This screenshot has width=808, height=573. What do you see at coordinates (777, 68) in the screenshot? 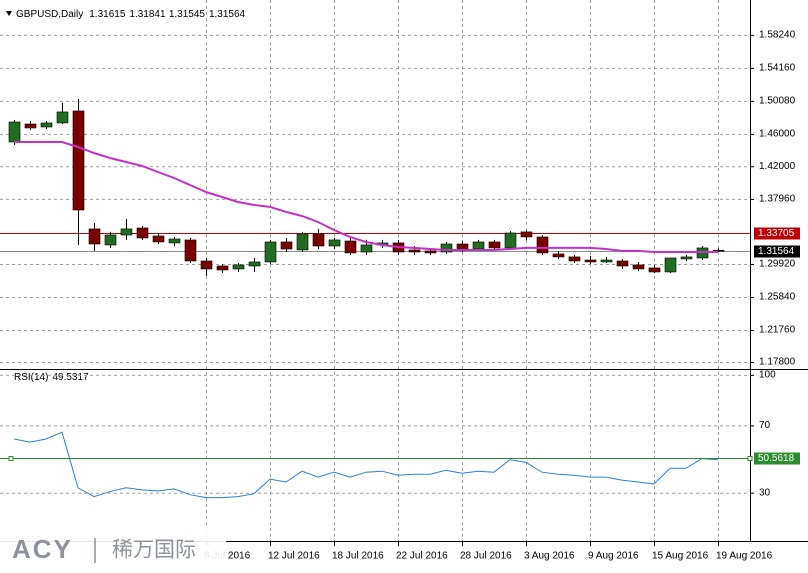
I see `y-tick-label: 1.54160` at bounding box center [777, 68].